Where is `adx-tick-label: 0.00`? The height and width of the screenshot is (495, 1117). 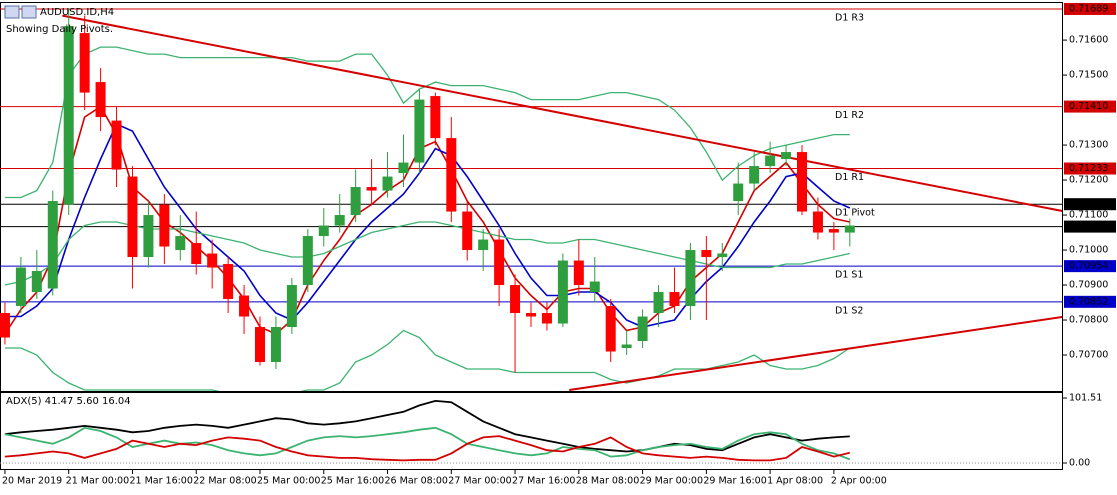
adx-tick-label: 0.00 is located at coordinates (1079, 463).